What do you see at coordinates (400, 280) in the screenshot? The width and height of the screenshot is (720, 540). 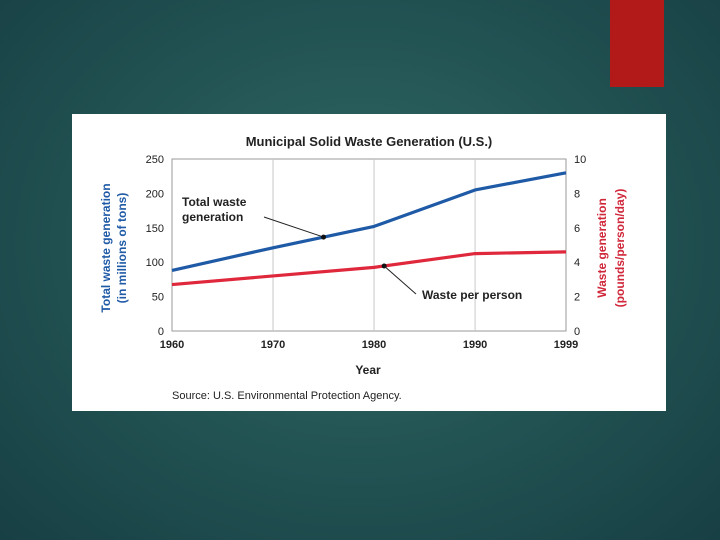 I see `waste-per-person-pointer` at bounding box center [400, 280].